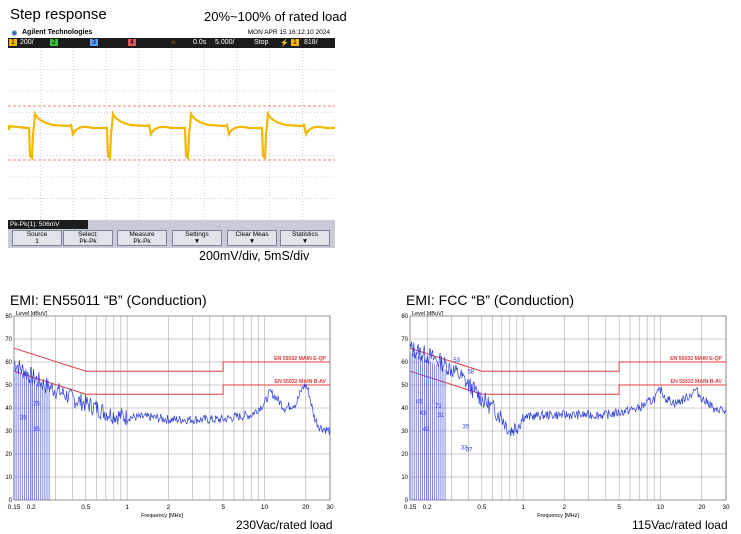  Describe the element at coordinates (11, 501) in the screenshot. I see `emi-left-ytick-label: 0` at that location.